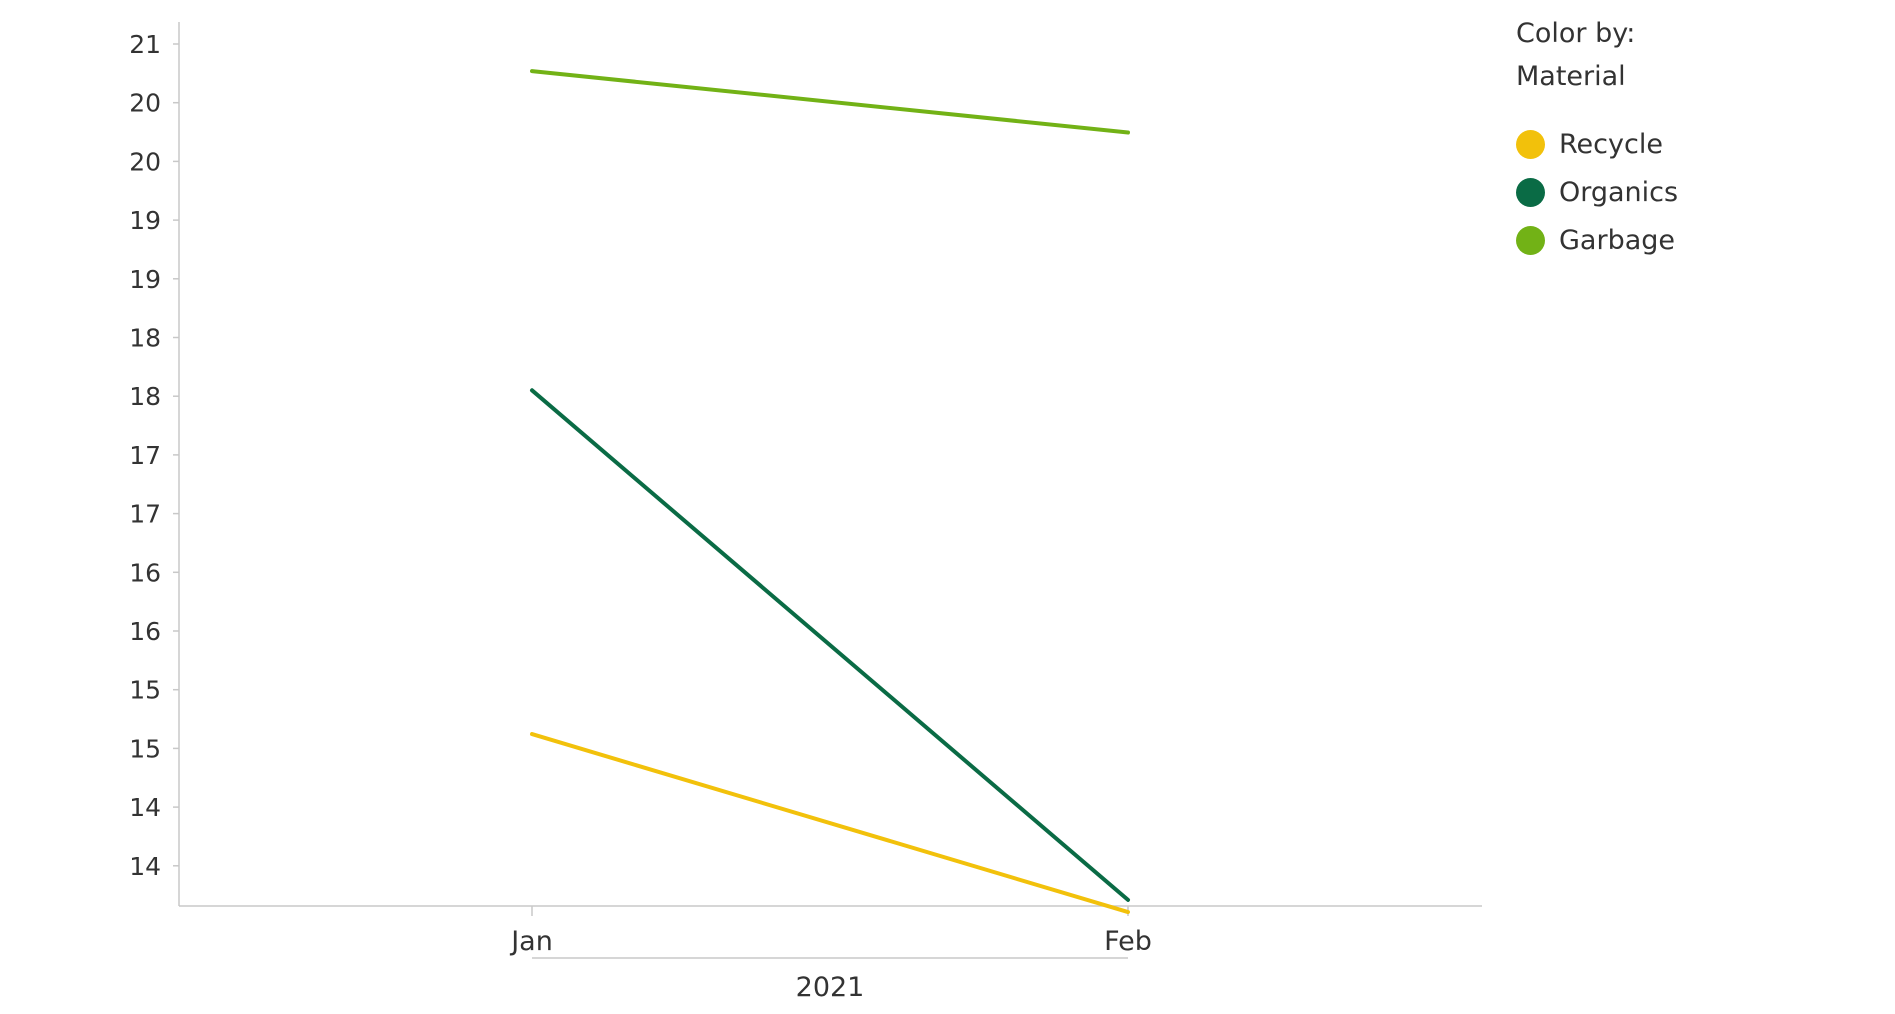 The width and height of the screenshot is (1895, 1014). What do you see at coordinates (1571, 76) in the screenshot?
I see `legend-title-line2: Material` at bounding box center [1571, 76].